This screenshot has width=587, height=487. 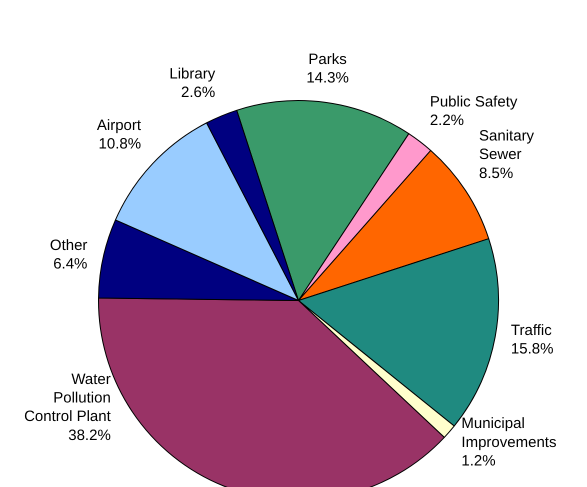 What do you see at coordinates (507, 146) in the screenshot?
I see `slice-label: Sanitary Sewer` at bounding box center [507, 146].